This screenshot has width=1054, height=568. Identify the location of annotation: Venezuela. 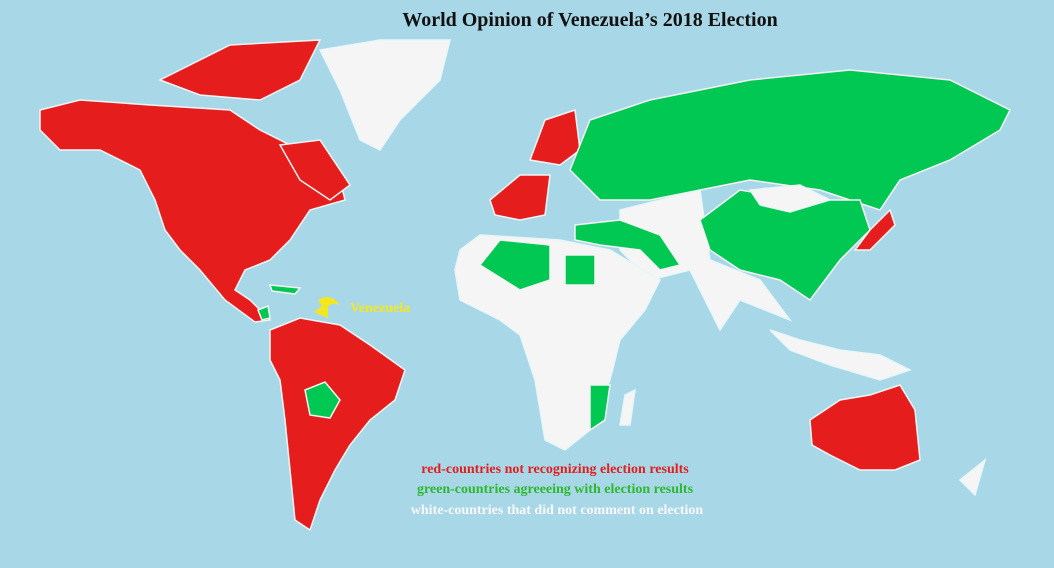
(380, 308).